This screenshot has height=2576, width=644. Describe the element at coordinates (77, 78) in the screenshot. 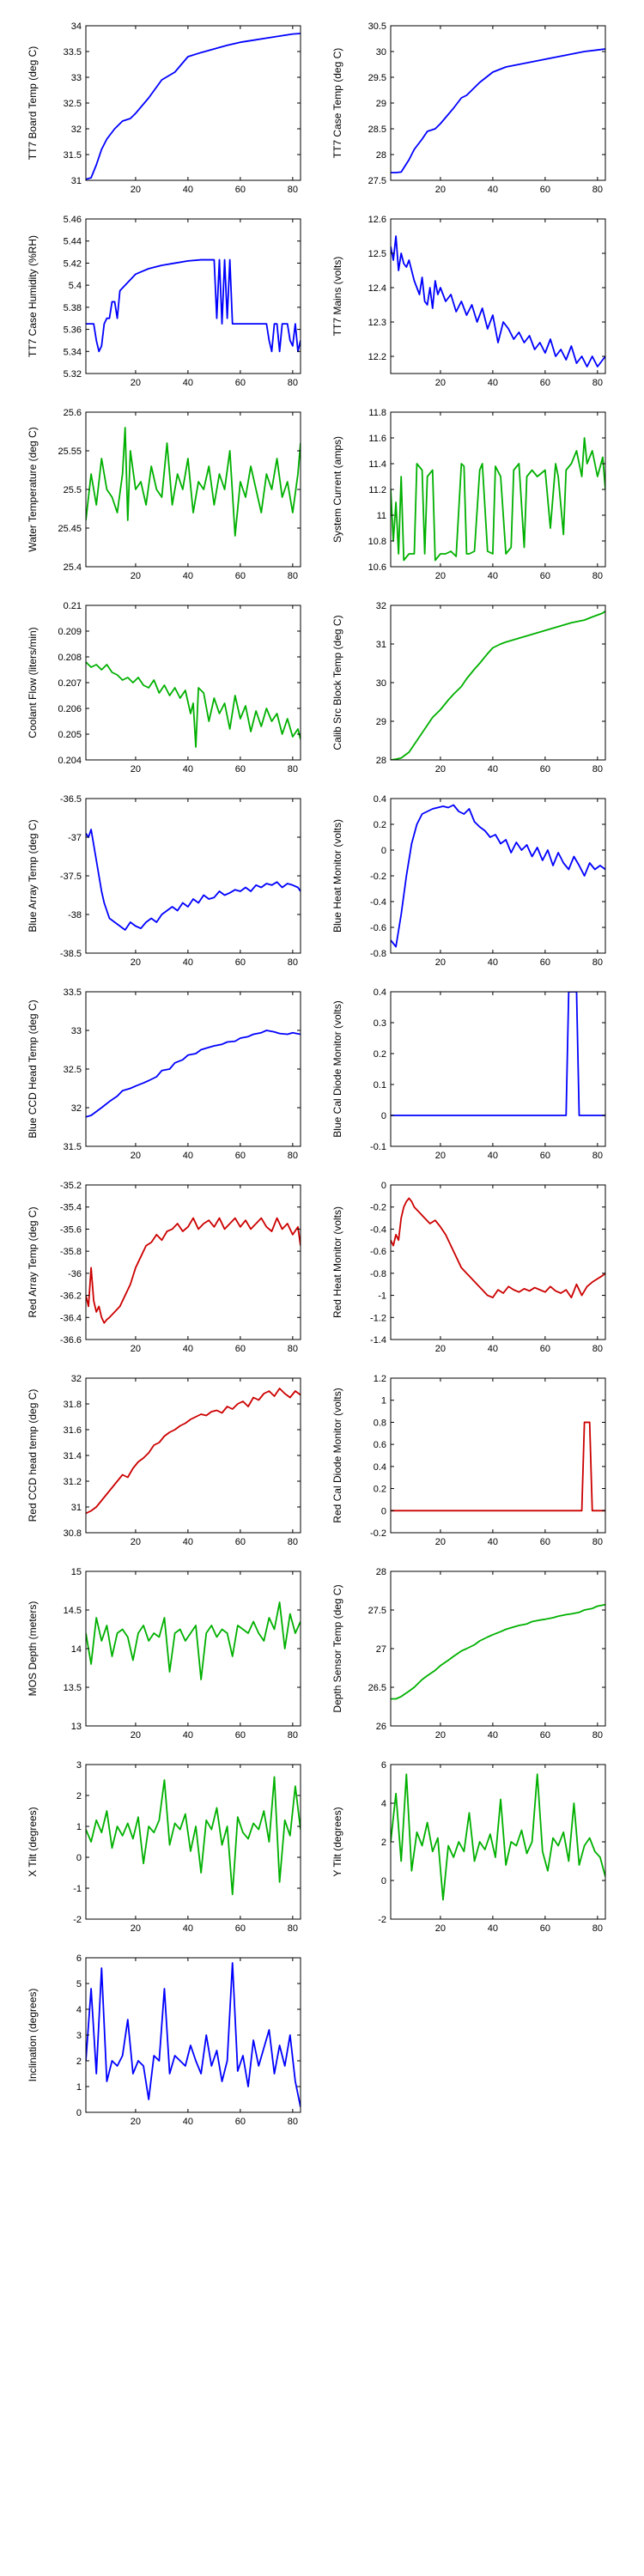

I see `tt7-board-temp-y-tick-label: 33` at that location.